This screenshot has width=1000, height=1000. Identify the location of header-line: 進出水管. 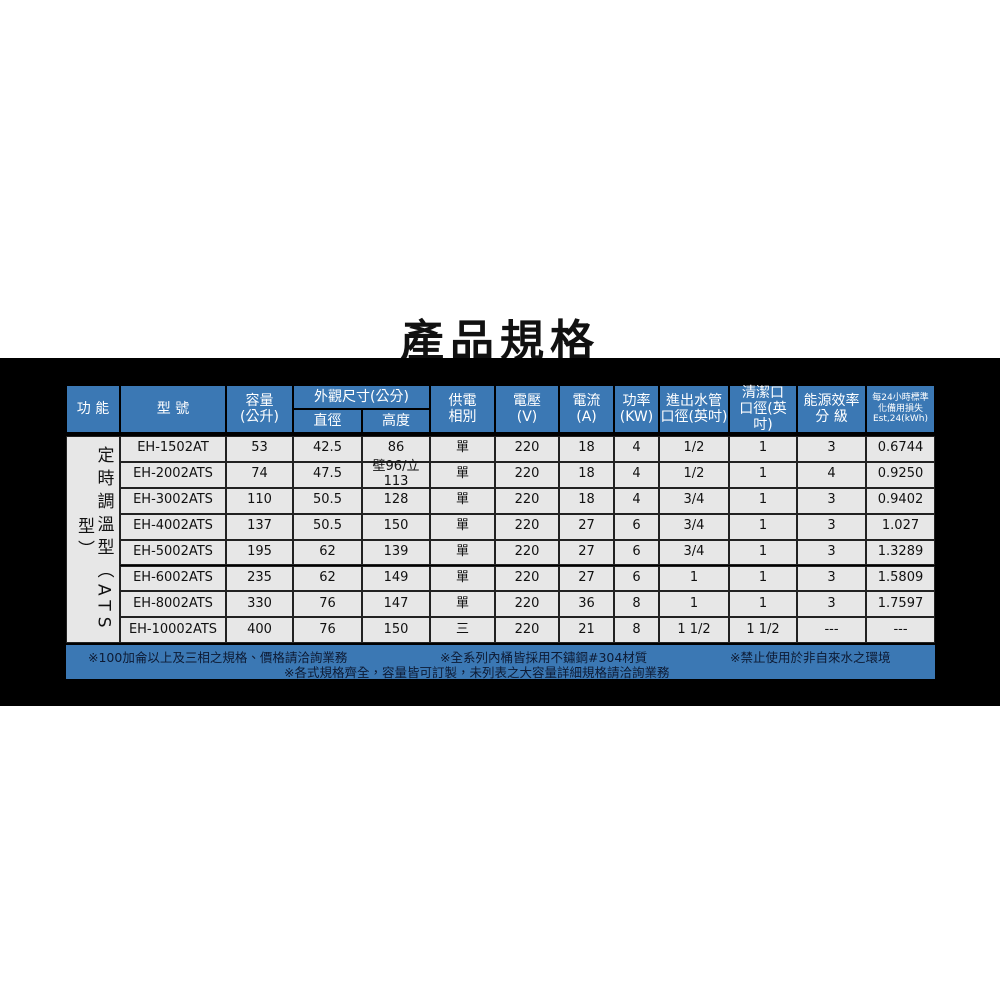
(694, 400).